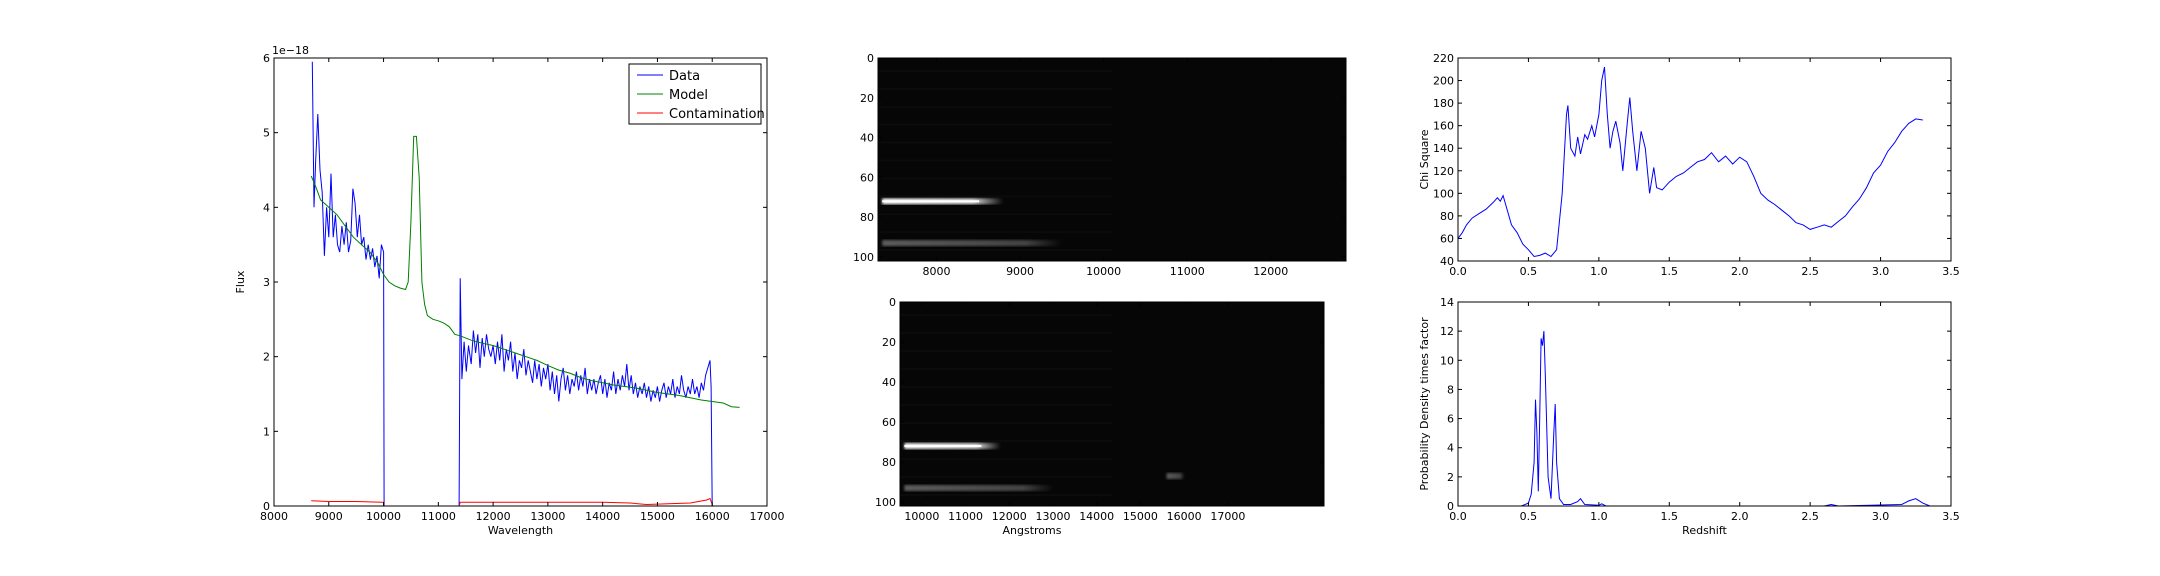 The image size is (2160, 576). I want to click on spectrum-xtick-label: 9000, so click(329, 516).